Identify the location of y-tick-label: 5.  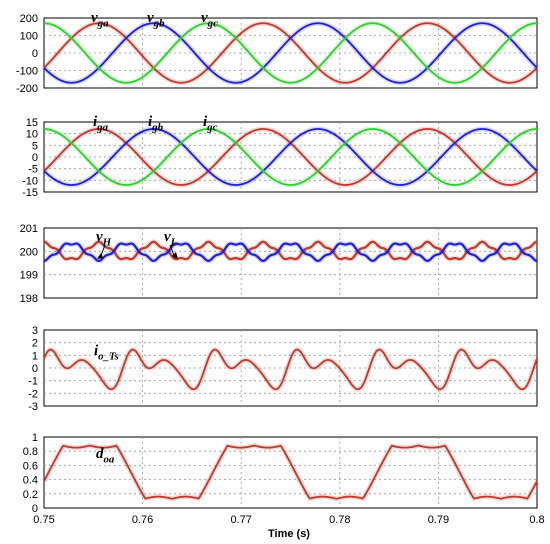
(35, 146).